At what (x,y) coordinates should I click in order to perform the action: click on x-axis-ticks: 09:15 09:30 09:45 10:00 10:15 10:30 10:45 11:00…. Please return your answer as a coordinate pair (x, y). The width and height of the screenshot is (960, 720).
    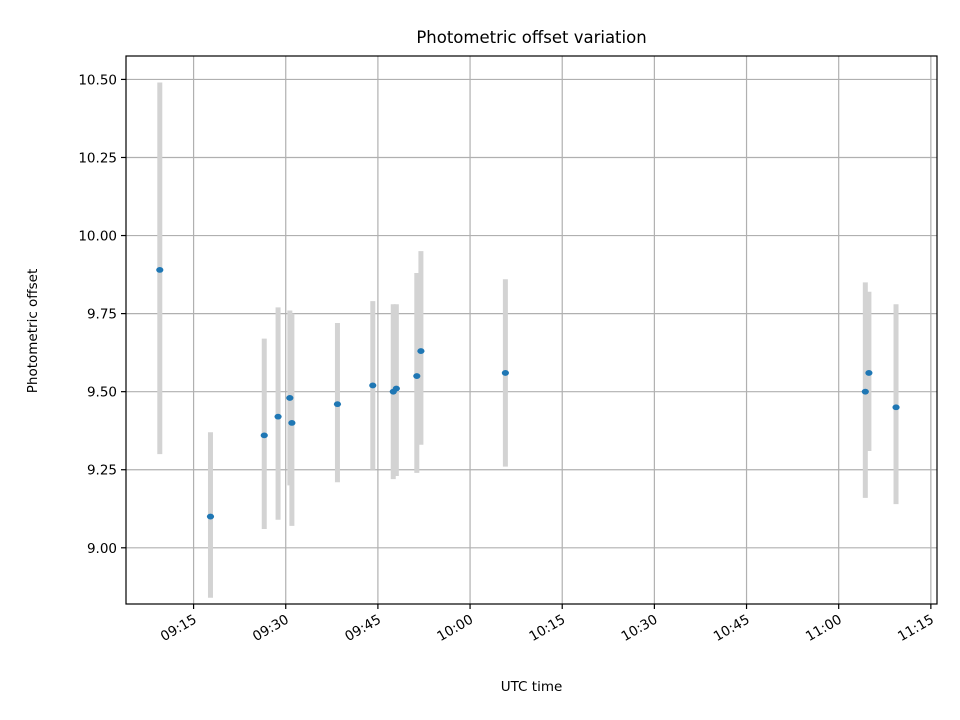
    Looking at the image, I should click on (547, 624).